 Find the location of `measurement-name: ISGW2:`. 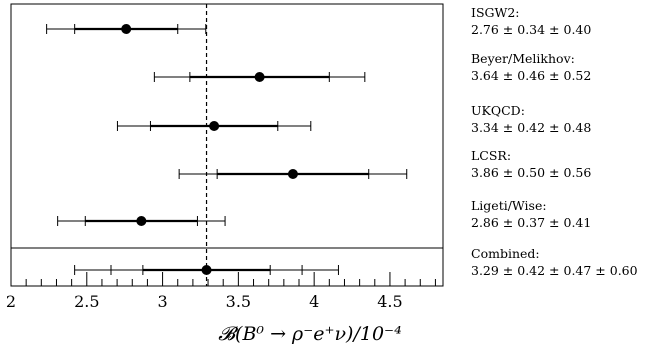

measurement-name: ISGW2: is located at coordinates (495, 12).